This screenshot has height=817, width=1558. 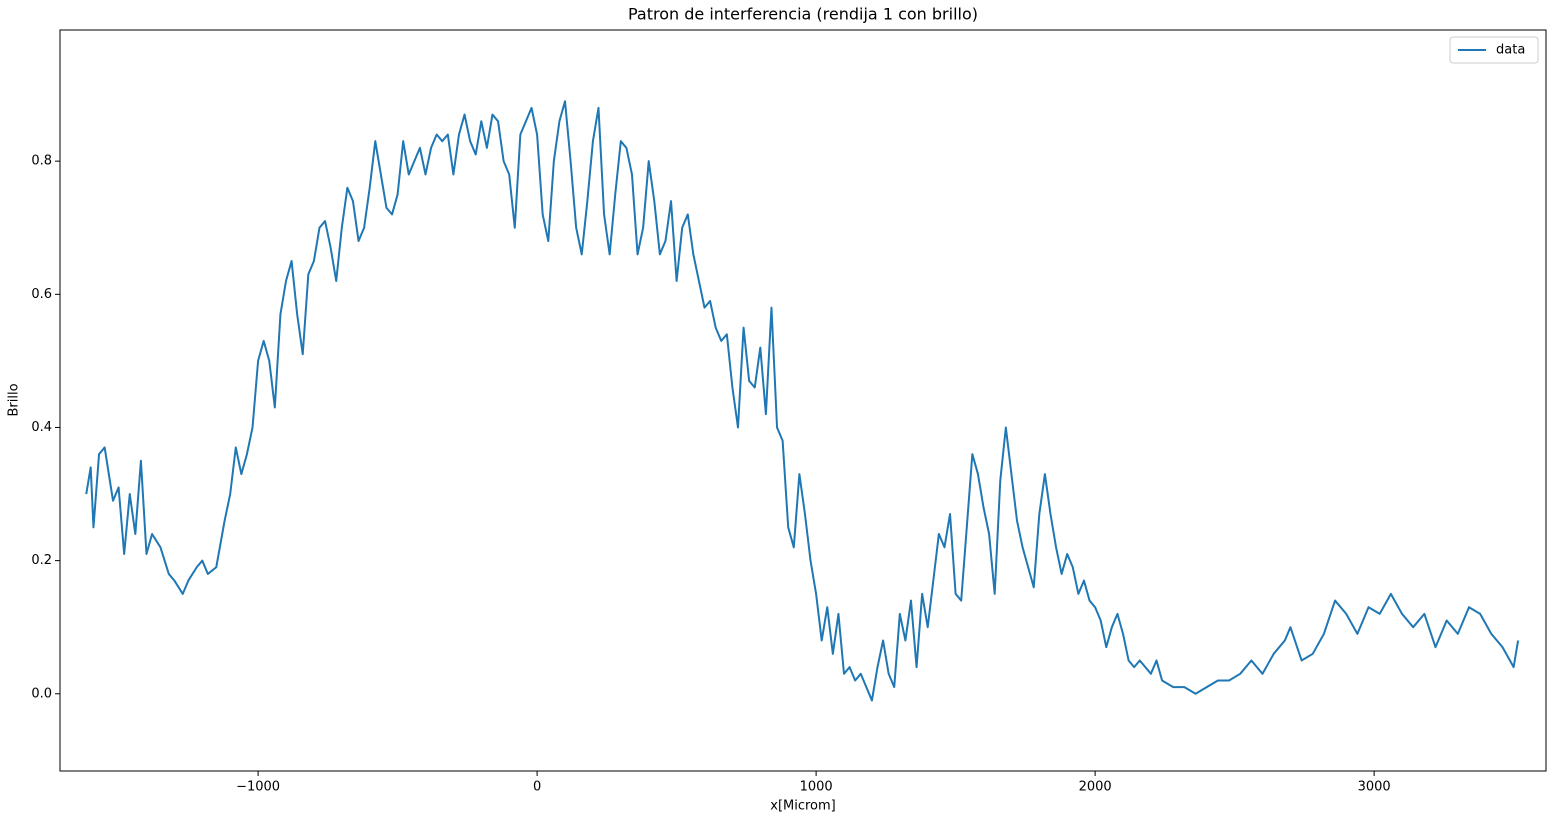 I want to click on legend-label: data, so click(x=1510, y=50).